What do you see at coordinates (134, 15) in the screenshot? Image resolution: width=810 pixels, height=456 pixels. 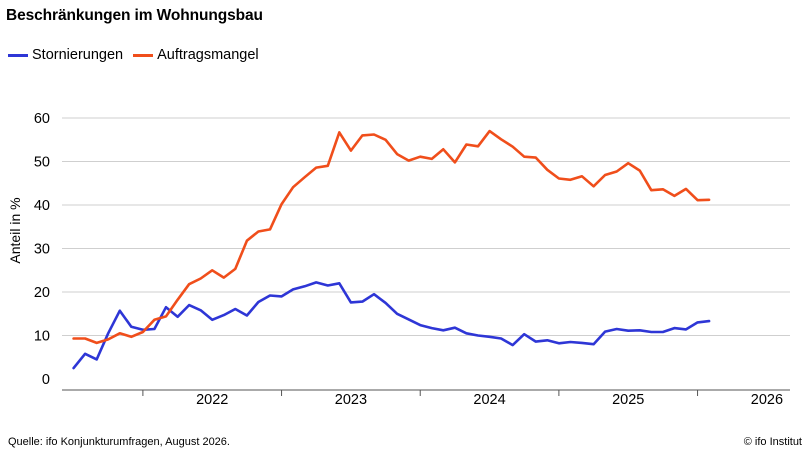 I see `chart-title: Beschränkungen im Wohnungsbau` at bounding box center [134, 15].